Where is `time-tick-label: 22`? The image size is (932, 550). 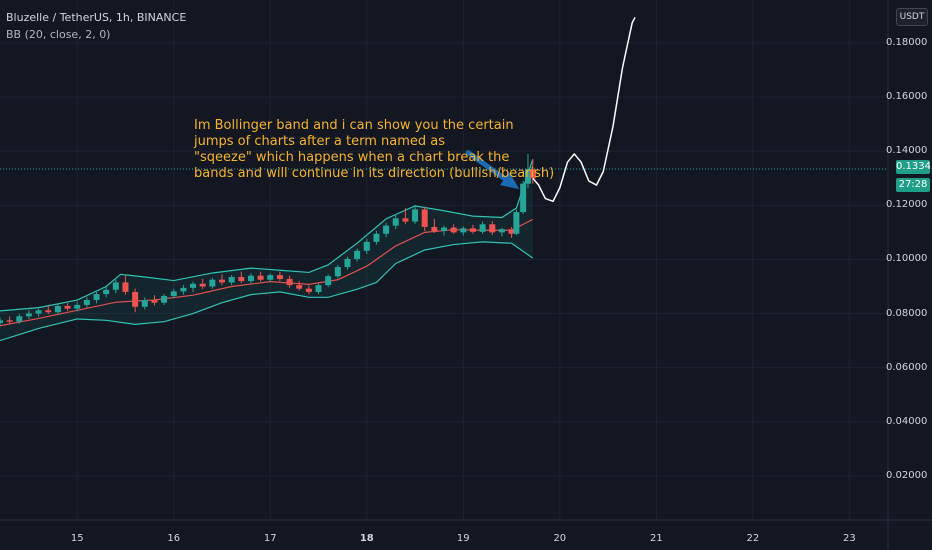 time-tick-label: 22 is located at coordinates (753, 538).